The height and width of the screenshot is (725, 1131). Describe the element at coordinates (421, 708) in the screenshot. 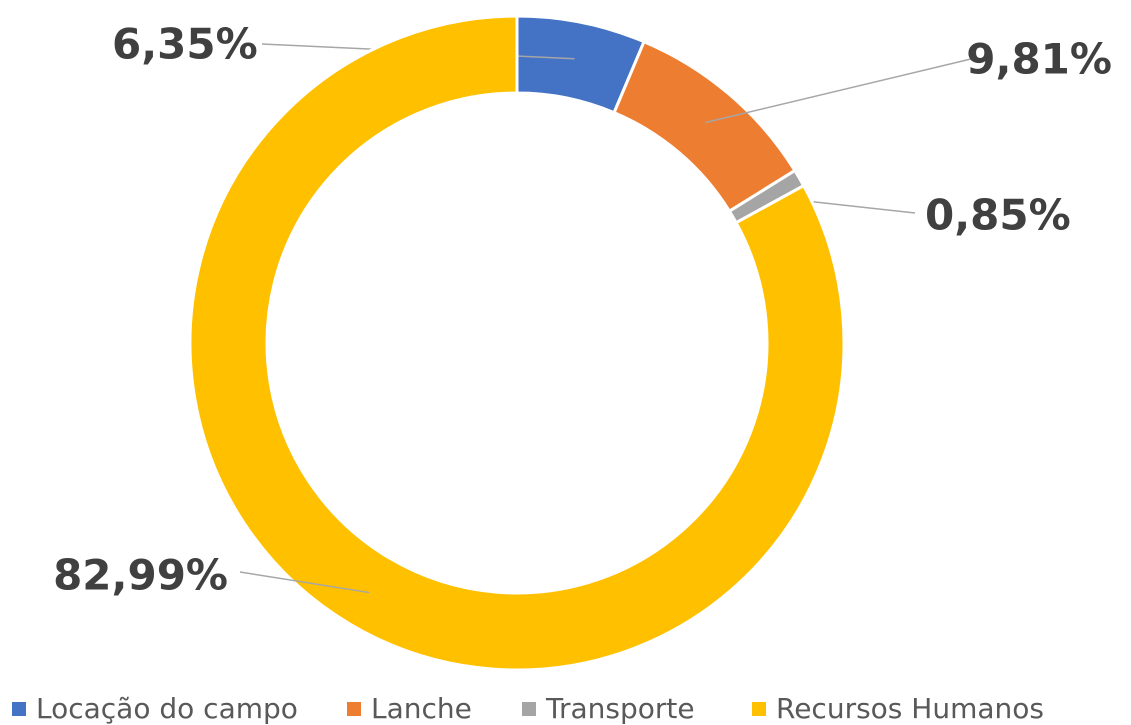

I see `legend-label: Lanche` at that location.